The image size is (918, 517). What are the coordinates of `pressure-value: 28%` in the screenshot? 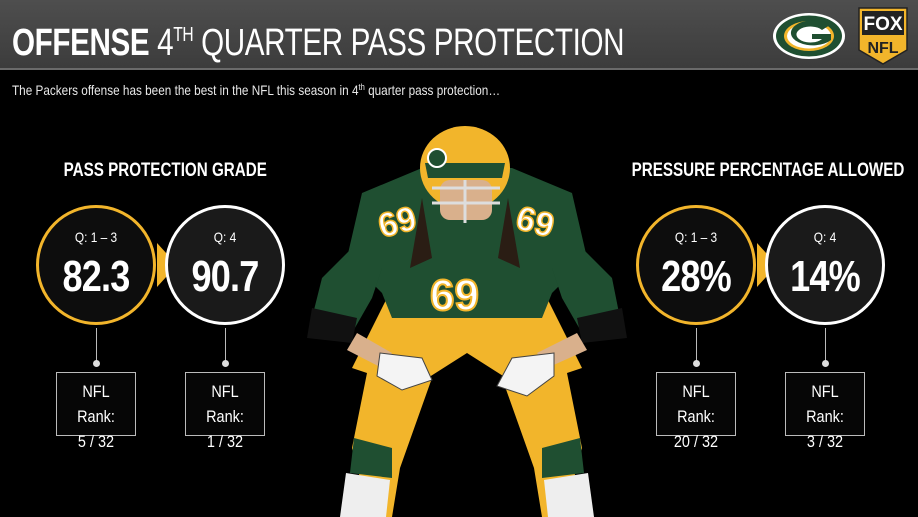 It's located at (696, 276).